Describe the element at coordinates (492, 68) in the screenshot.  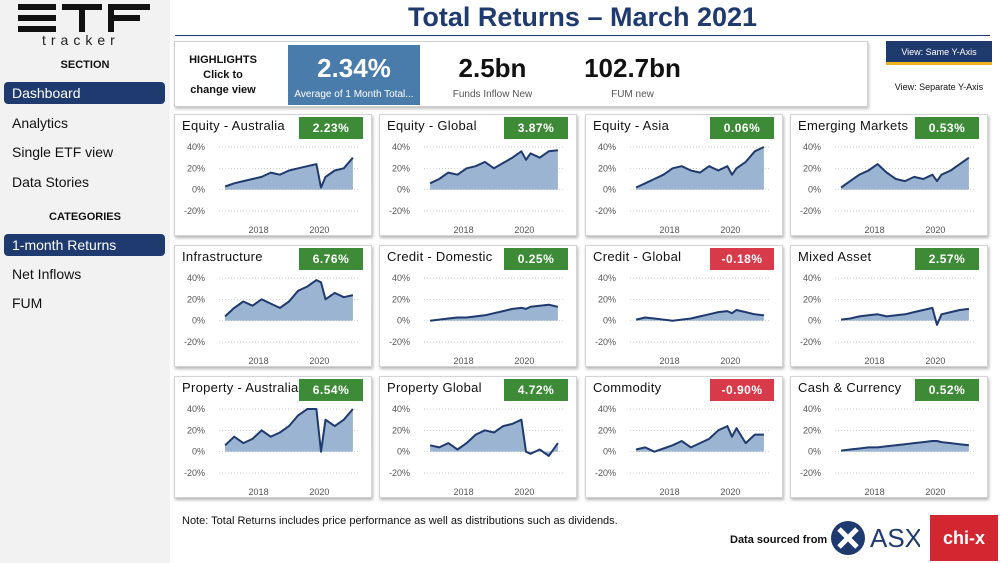
I see `kpi-funds-inflow-value: 2.5bn` at that location.